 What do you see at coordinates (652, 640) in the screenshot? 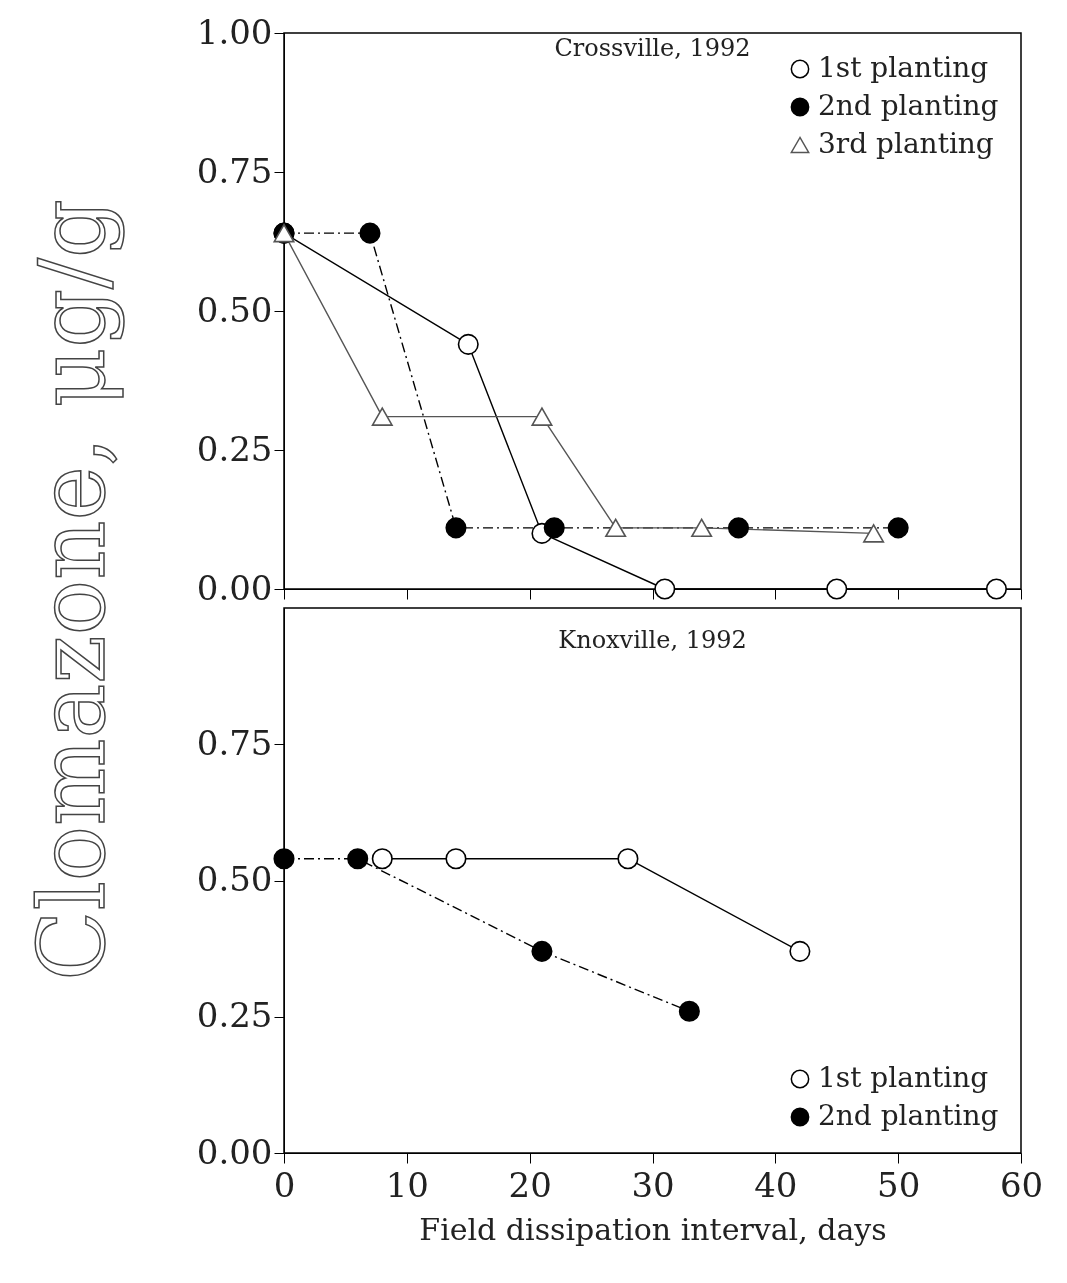
I see `text: Knoxville, 1992` at bounding box center [652, 640].